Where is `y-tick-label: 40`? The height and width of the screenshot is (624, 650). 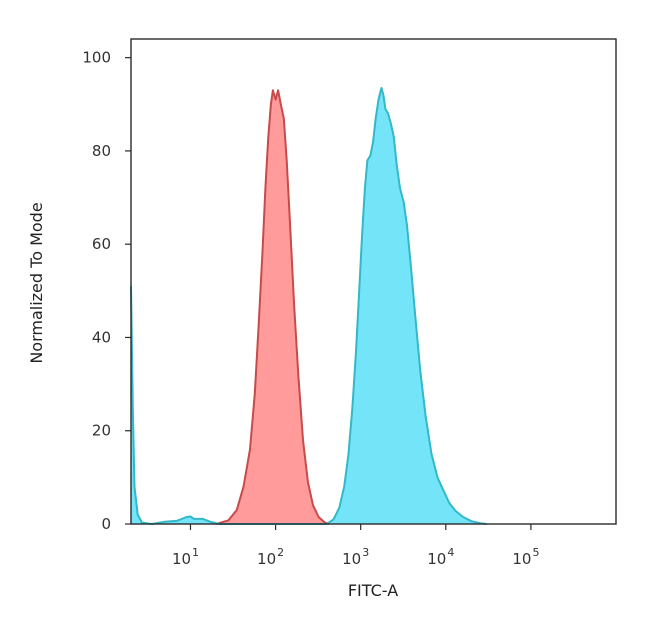
y-tick-label: 40 is located at coordinates (101, 337).